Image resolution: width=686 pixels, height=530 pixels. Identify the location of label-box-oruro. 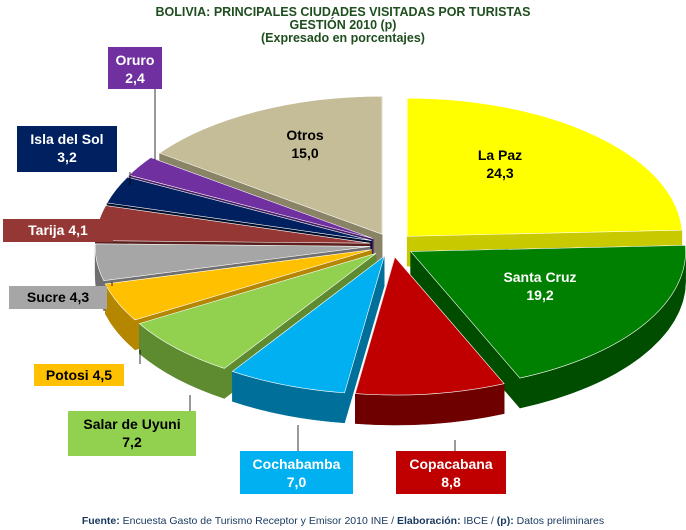
(135, 68).